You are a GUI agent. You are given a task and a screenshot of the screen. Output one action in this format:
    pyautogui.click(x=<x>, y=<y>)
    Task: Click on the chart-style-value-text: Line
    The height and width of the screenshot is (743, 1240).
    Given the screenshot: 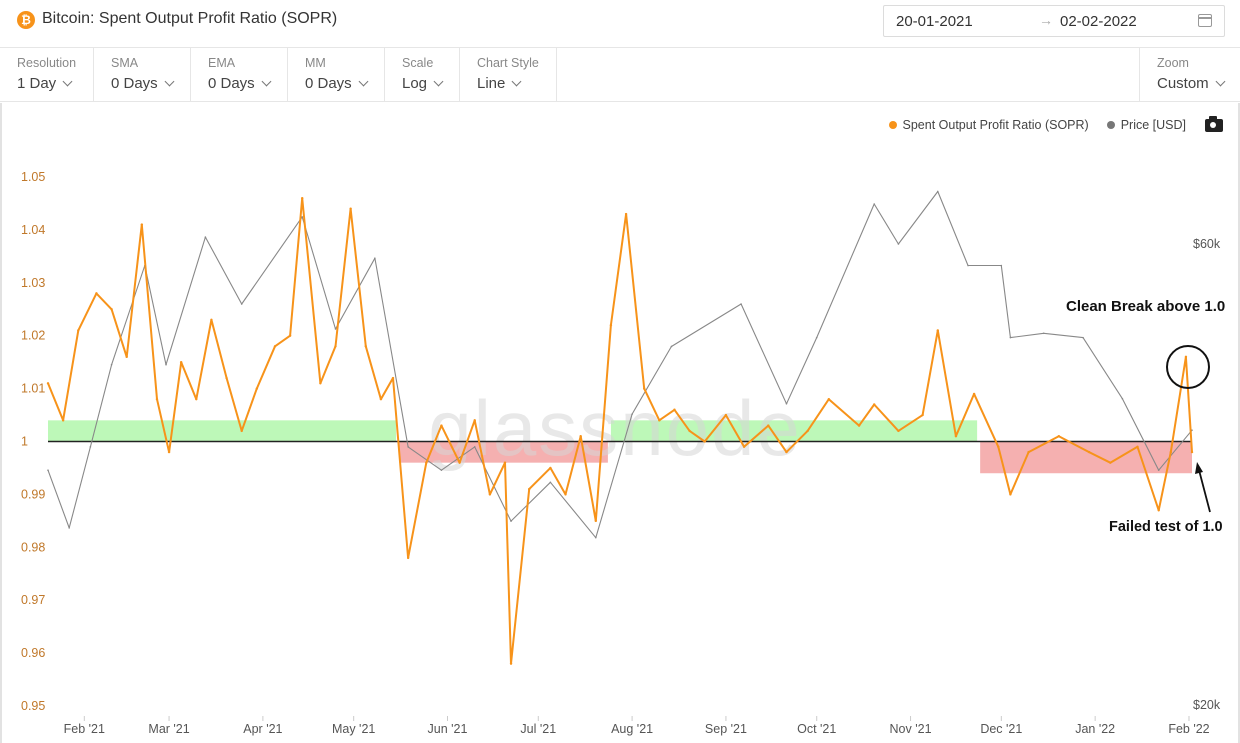 What is the action you would take?
    pyautogui.click(x=491, y=83)
    